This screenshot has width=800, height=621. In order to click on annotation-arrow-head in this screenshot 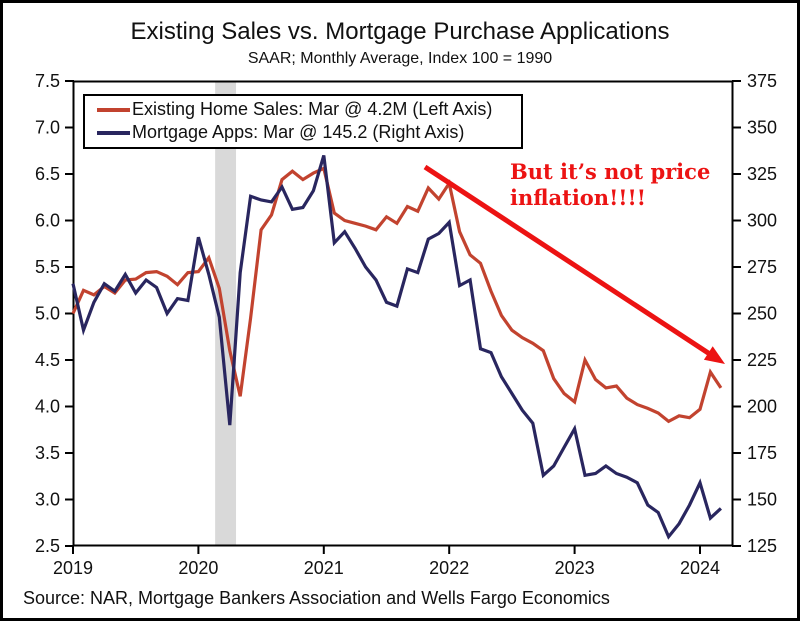, I will do `click(714, 355)`.